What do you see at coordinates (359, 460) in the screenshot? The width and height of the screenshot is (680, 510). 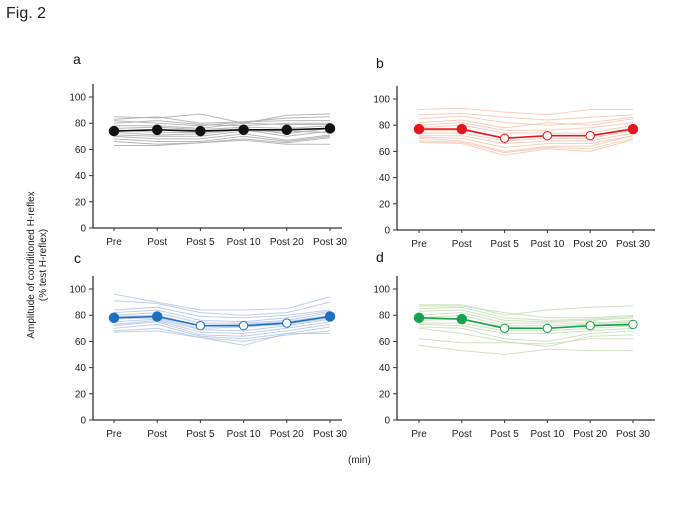 I see `x-axis-unit-label: (min)` at bounding box center [359, 460].